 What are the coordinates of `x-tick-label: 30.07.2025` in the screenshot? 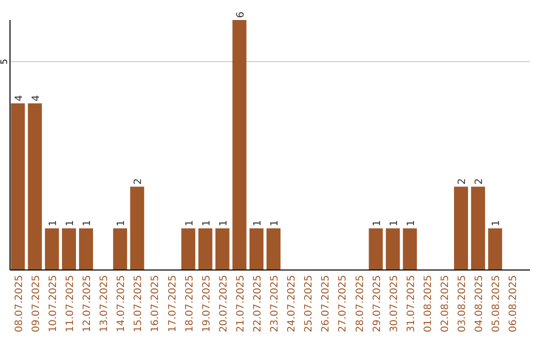 It's located at (394, 303).